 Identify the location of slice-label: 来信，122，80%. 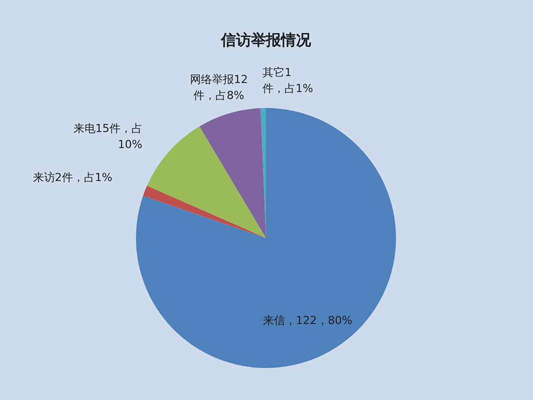
(307, 321).